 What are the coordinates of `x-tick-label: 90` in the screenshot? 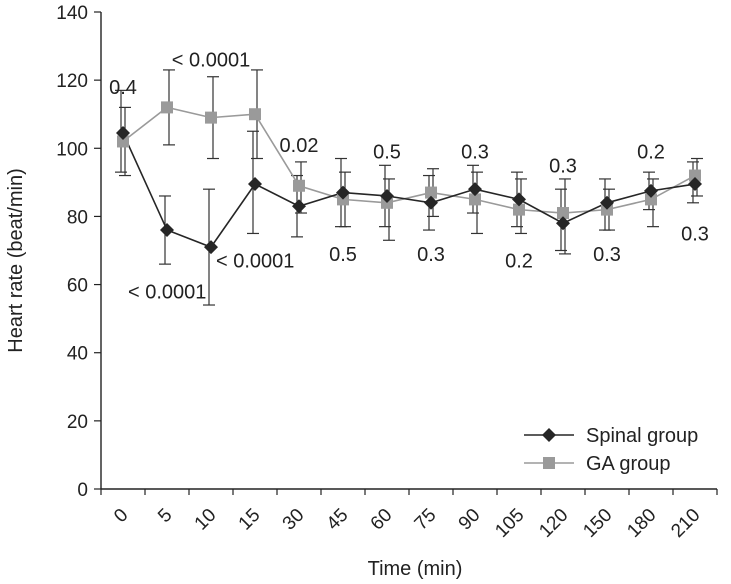 It's located at (470, 520).